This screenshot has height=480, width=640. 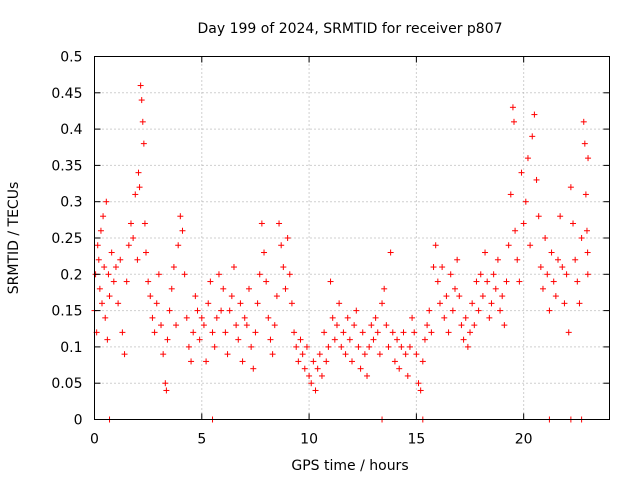 I want to click on x-tick-label: 5, so click(x=201, y=440).